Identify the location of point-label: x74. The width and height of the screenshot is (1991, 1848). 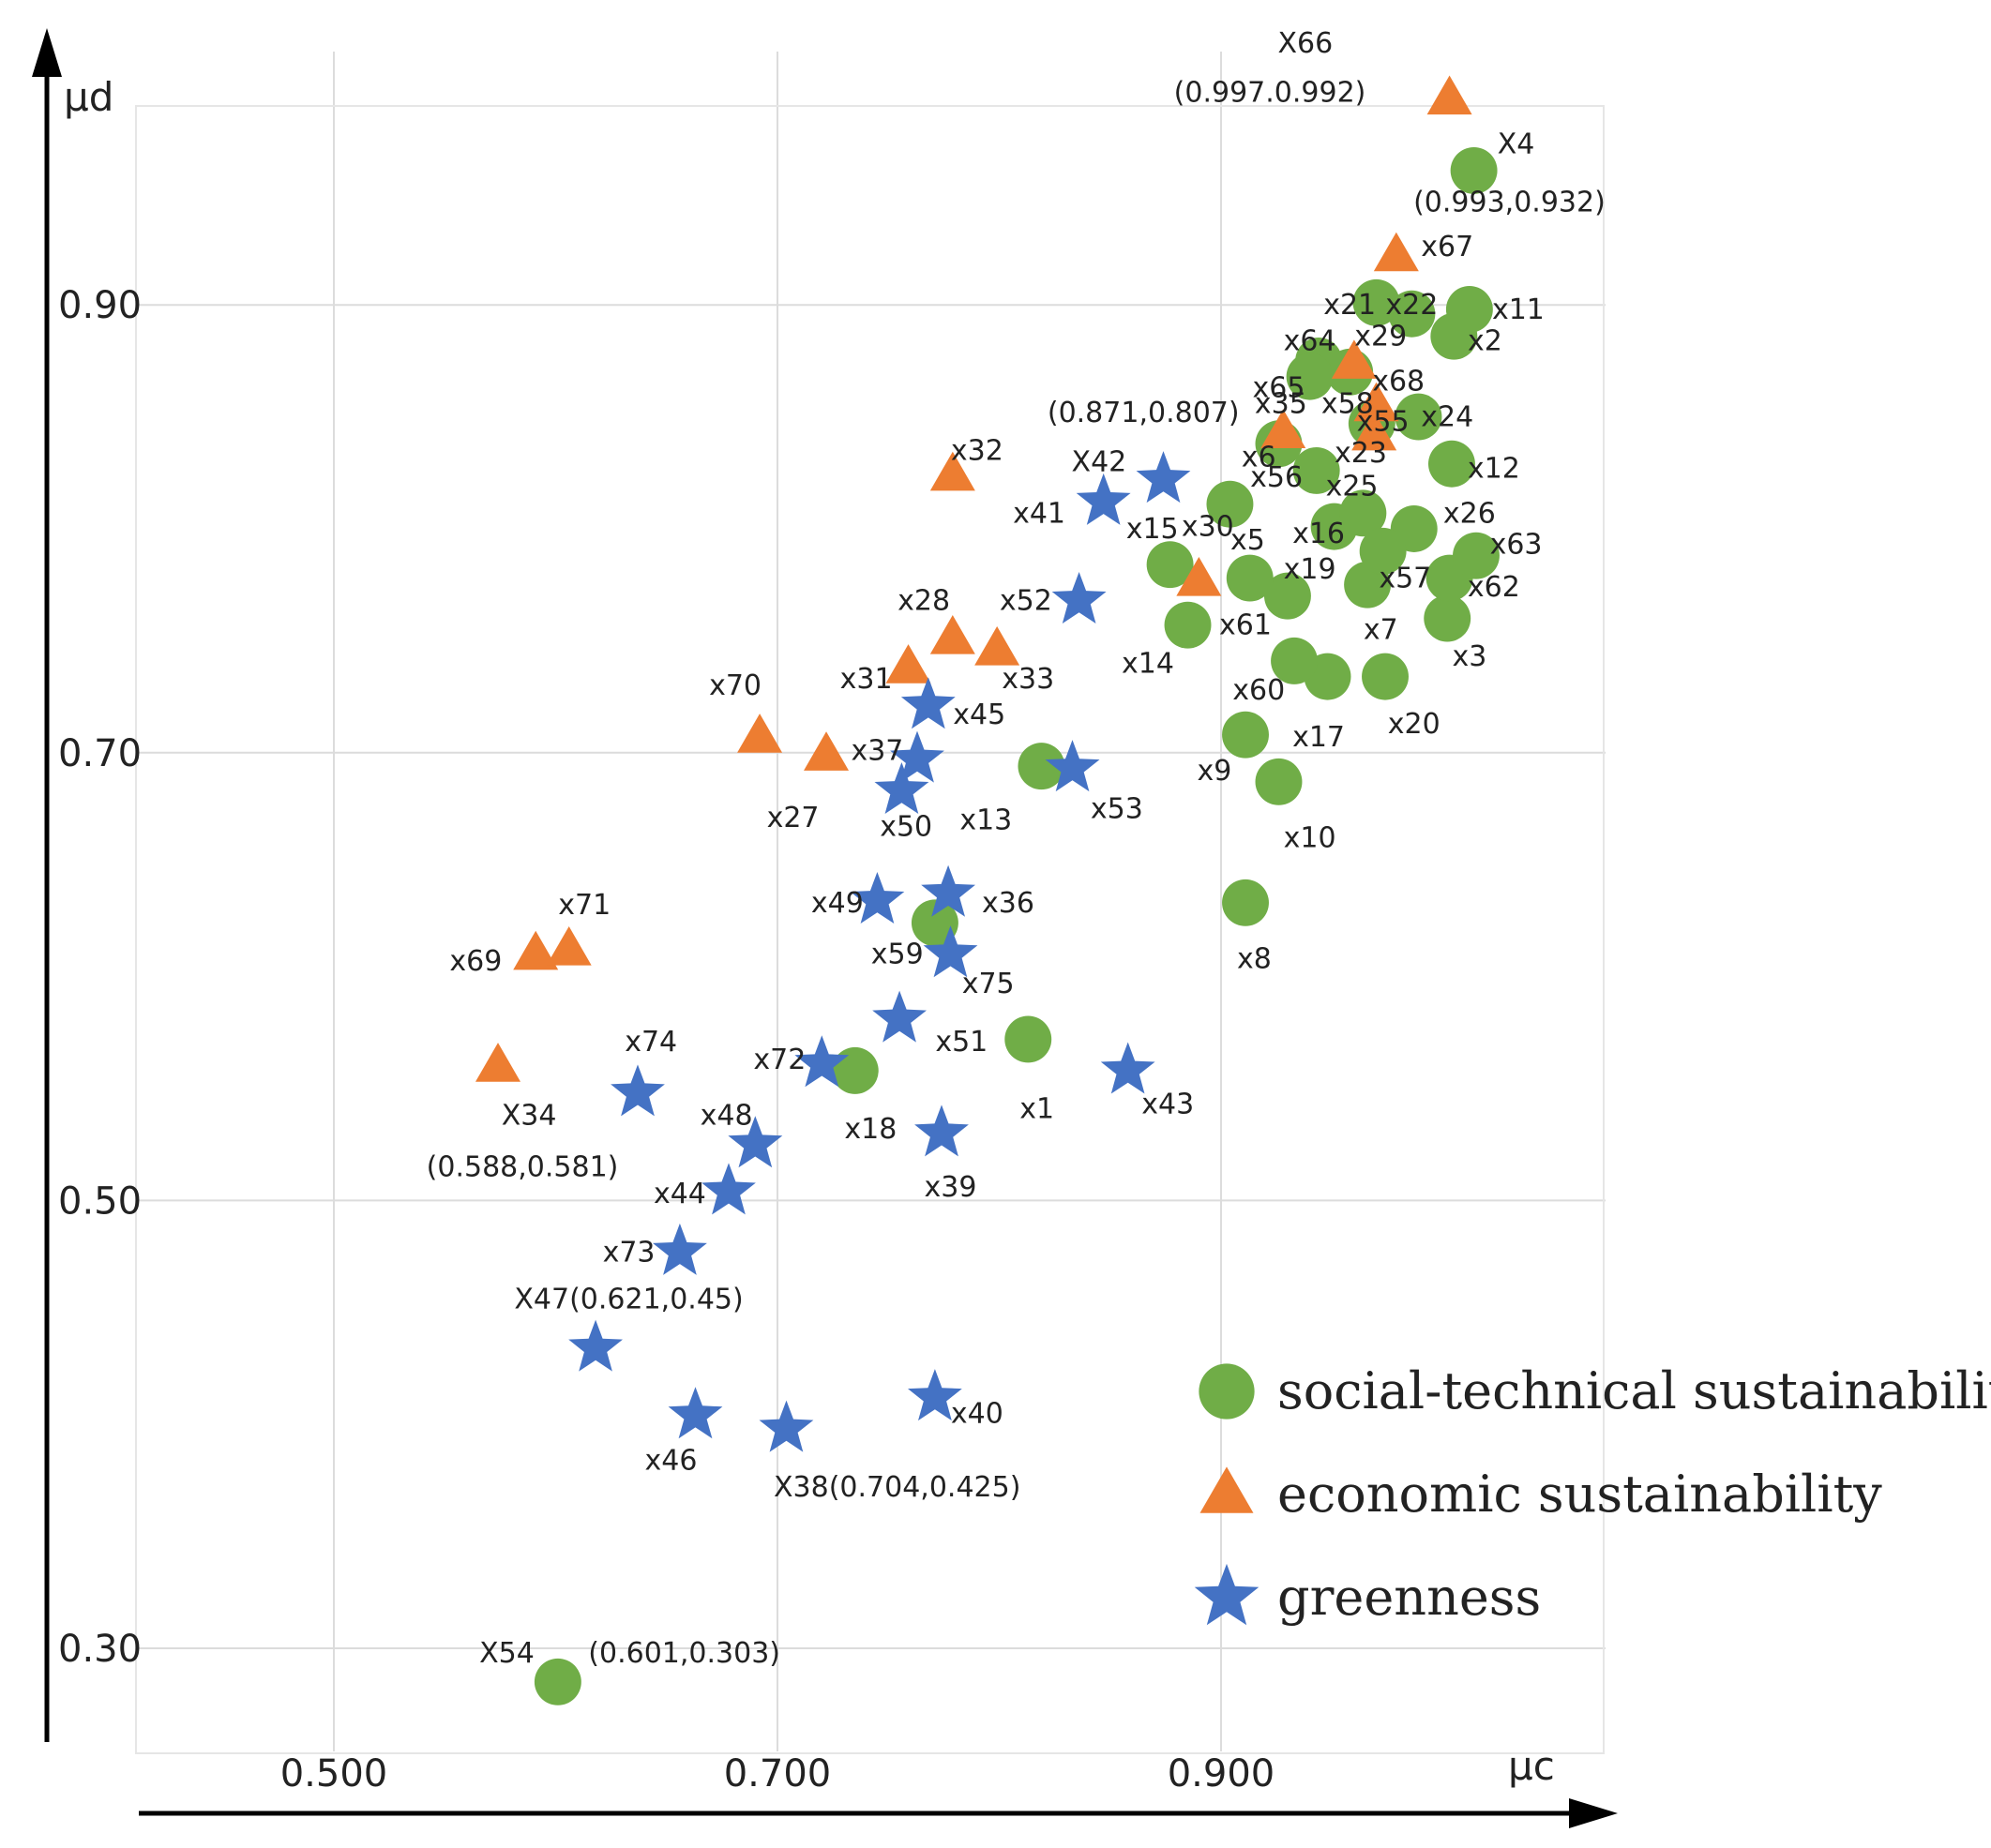
(651, 1042).